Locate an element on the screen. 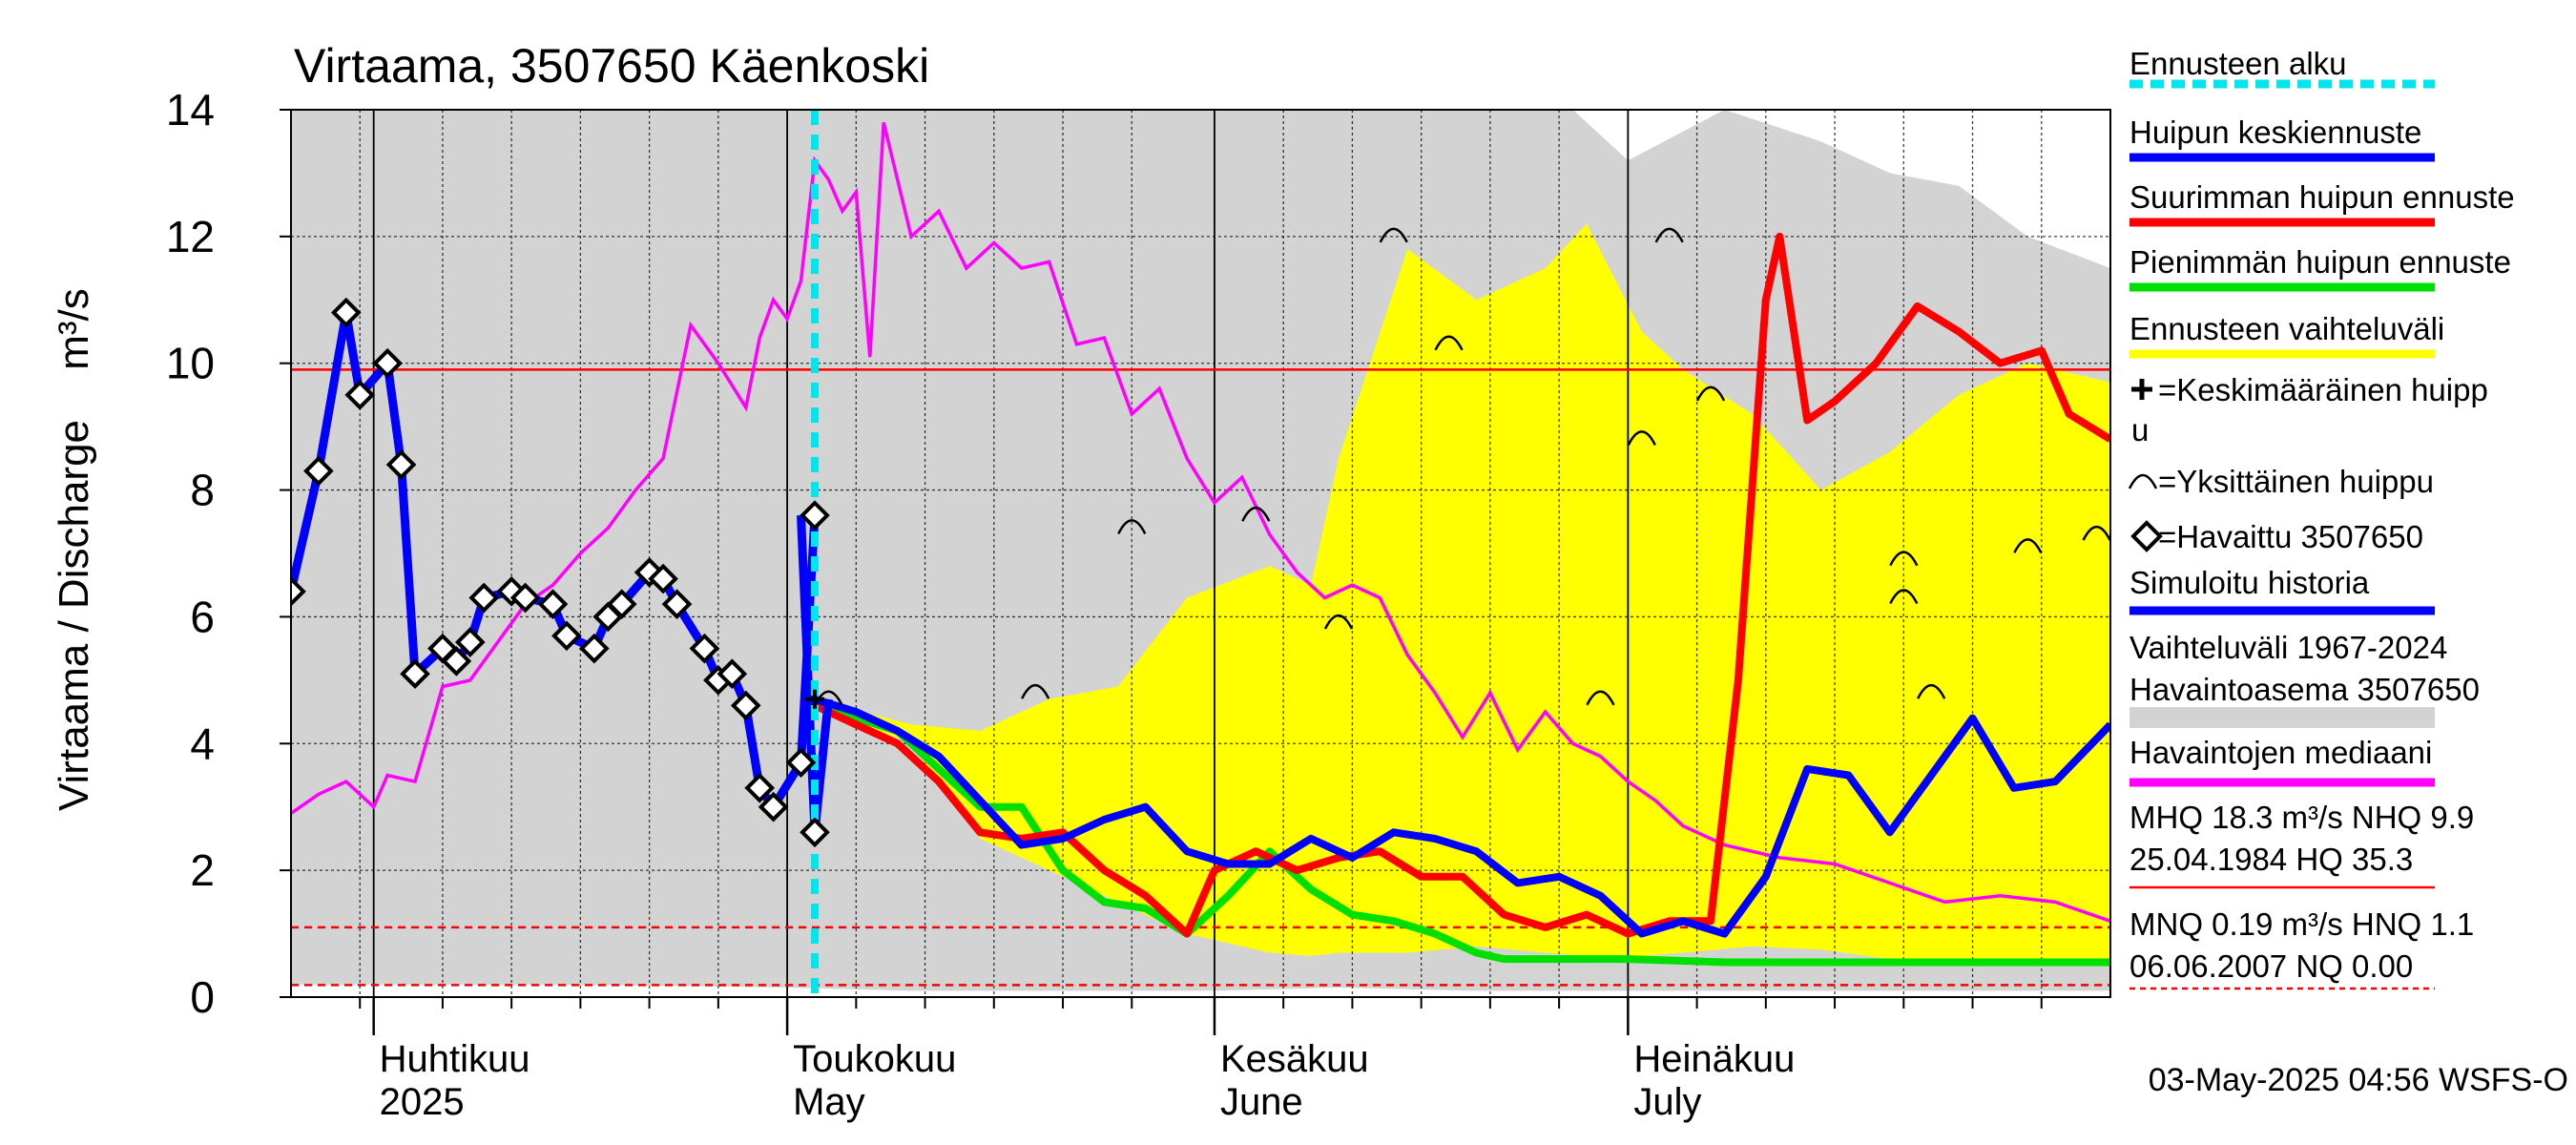 The image size is (2576, 1145). month-label-en: May is located at coordinates (829, 1102).